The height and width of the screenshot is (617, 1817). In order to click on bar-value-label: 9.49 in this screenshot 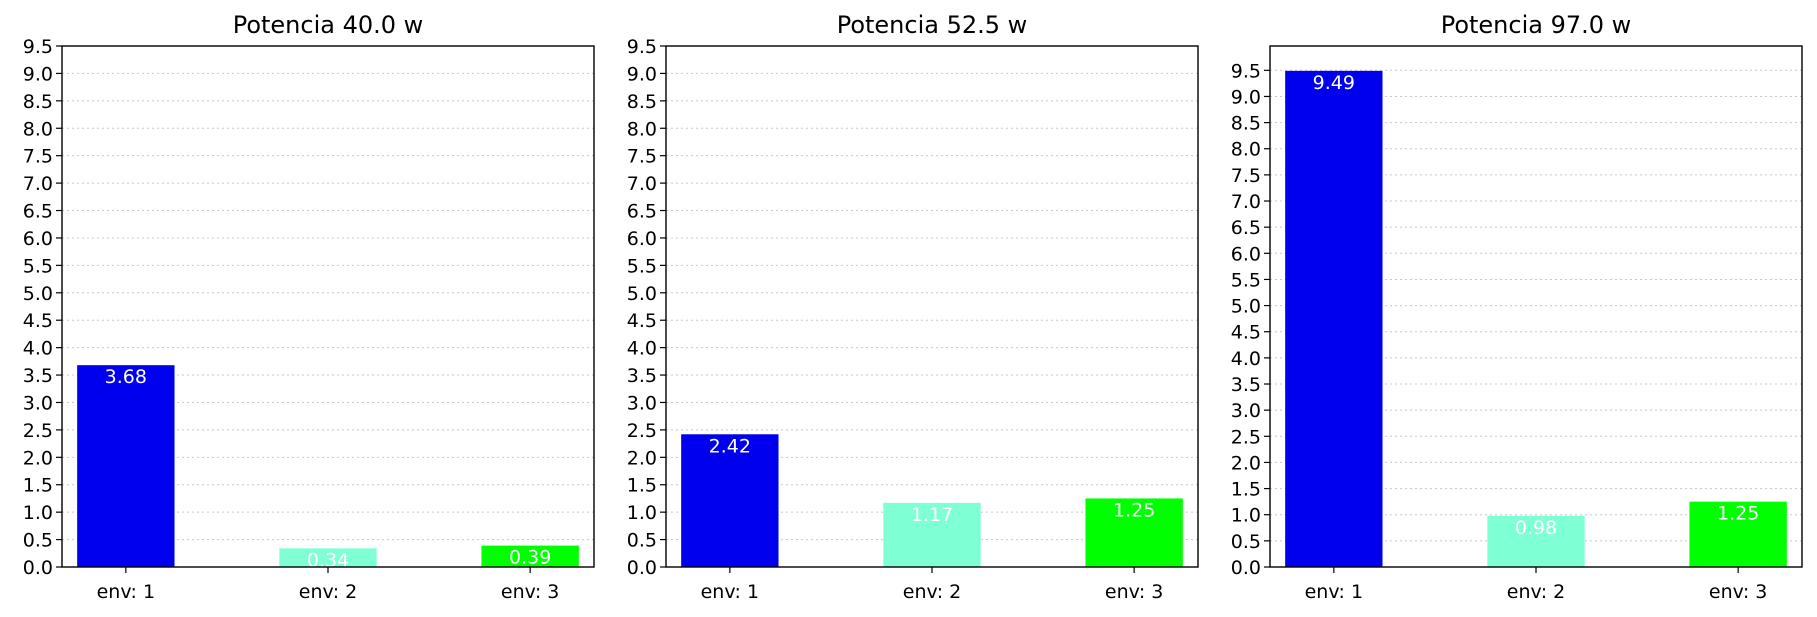, I will do `click(1334, 83)`.